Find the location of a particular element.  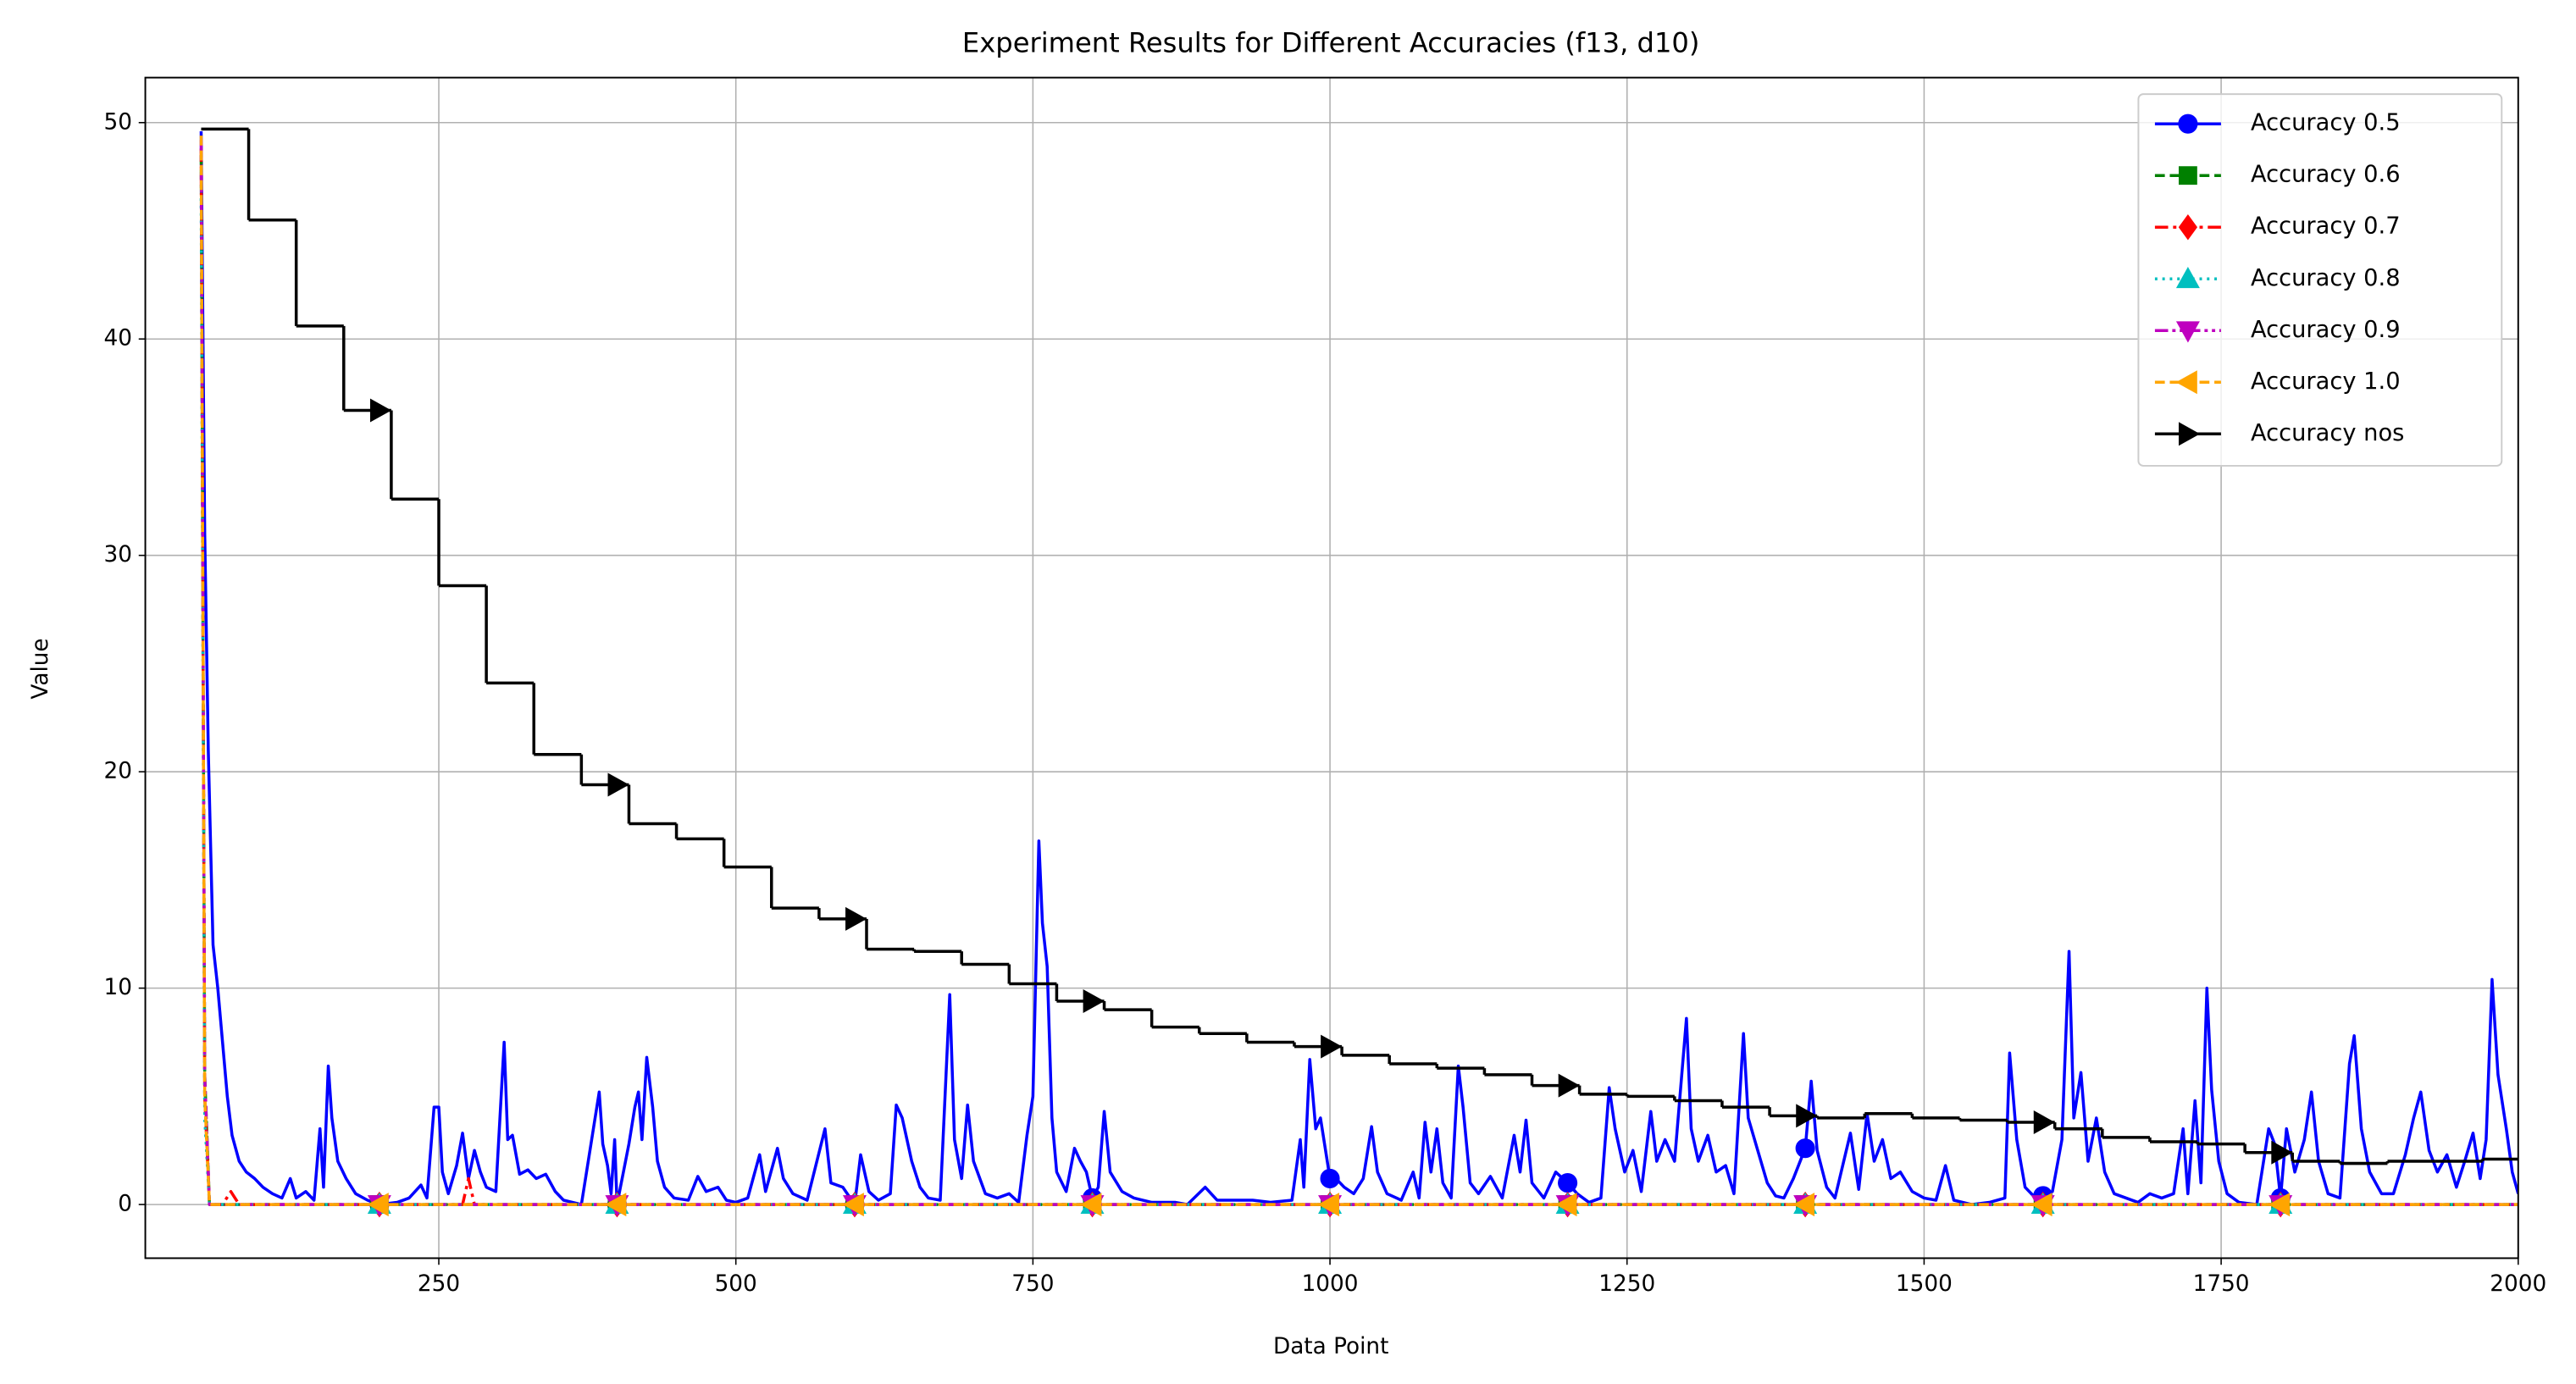

legend-box is located at coordinates (2320, 280).